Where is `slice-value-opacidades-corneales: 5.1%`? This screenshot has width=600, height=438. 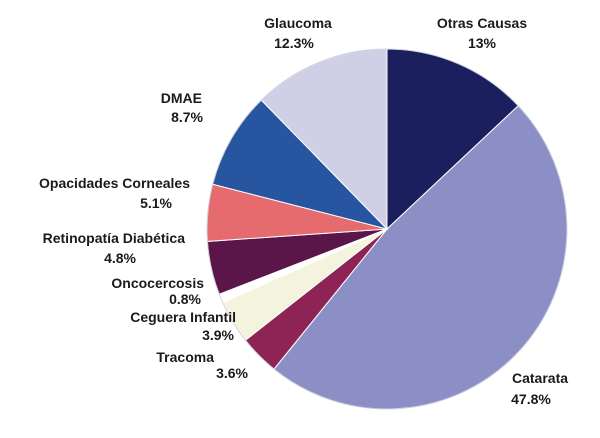 slice-value-opacidades-corneales: 5.1% is located at coordinates (156, 203).